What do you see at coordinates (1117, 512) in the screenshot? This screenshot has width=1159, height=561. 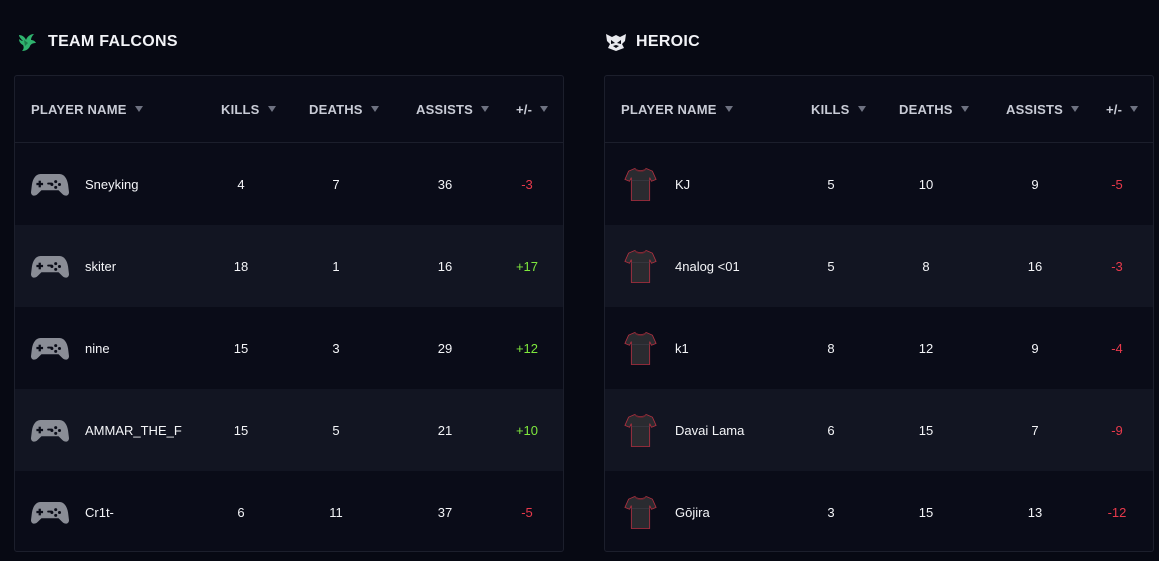 I see `plus-minus-value: -12` at bounding box center [1117, 512].